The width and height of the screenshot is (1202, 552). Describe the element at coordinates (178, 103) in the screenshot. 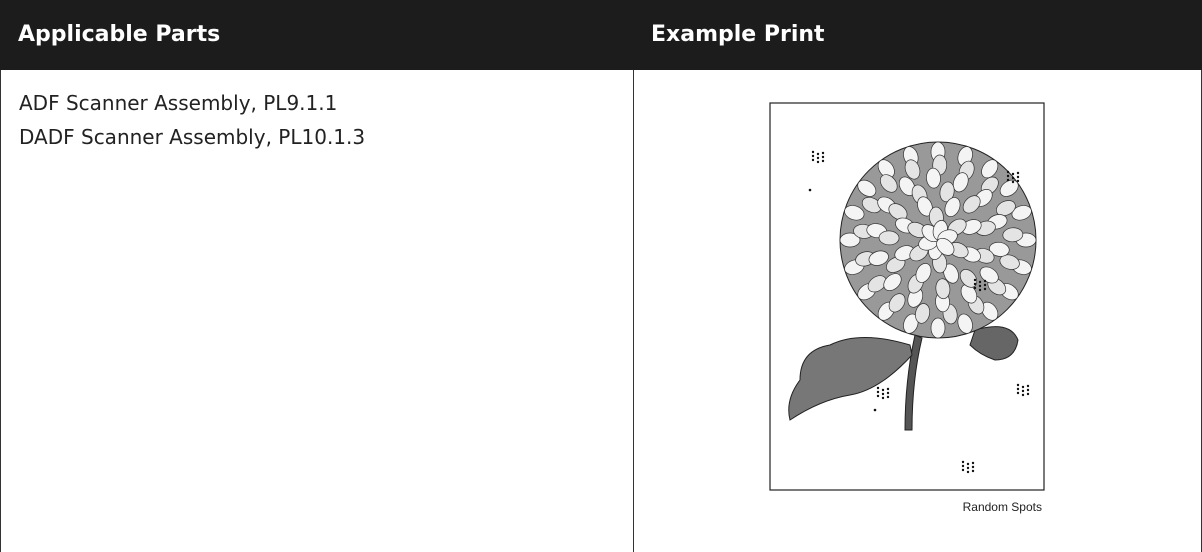

I see `part-item: ADF Scanner Assembly, PL9.1.1` at that location.